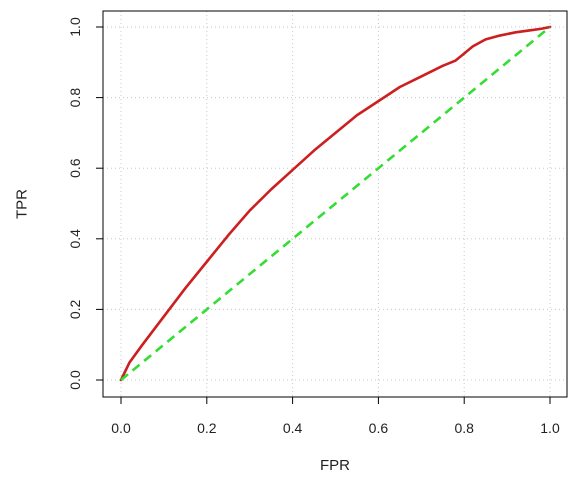 This screenshot has height=482, width=569. I want to click on x-tick-label: 0.6, so click(379, 428).